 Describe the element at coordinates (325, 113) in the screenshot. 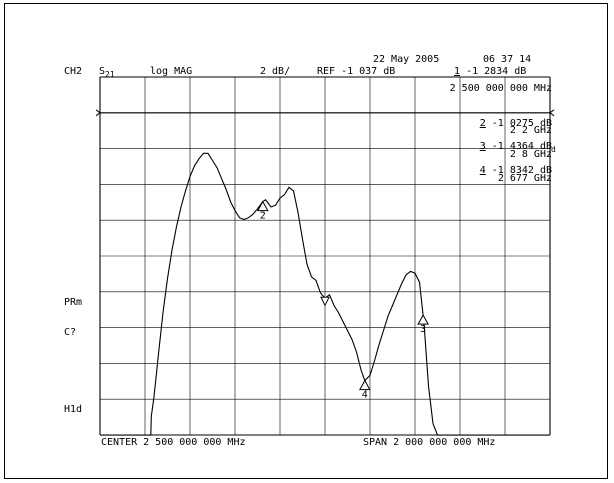

I see `reference-ticks` at that location.